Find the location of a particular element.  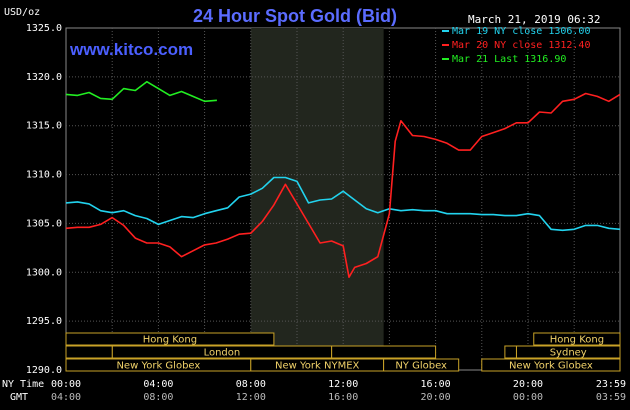

y-tick-label: 1315.0 is located at coordinates (44, 126).